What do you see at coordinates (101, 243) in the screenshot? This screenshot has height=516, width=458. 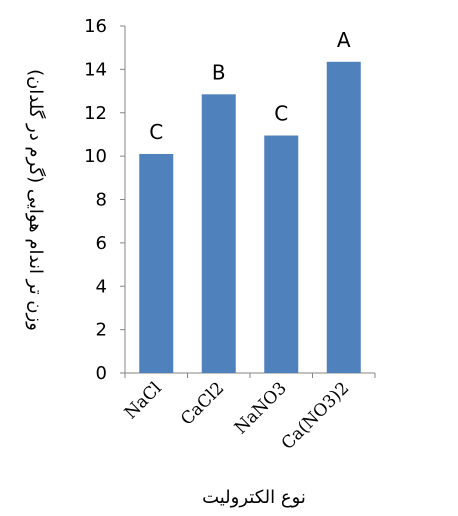 I see `y-tick-label: 6` at bounding box center [101, 243].